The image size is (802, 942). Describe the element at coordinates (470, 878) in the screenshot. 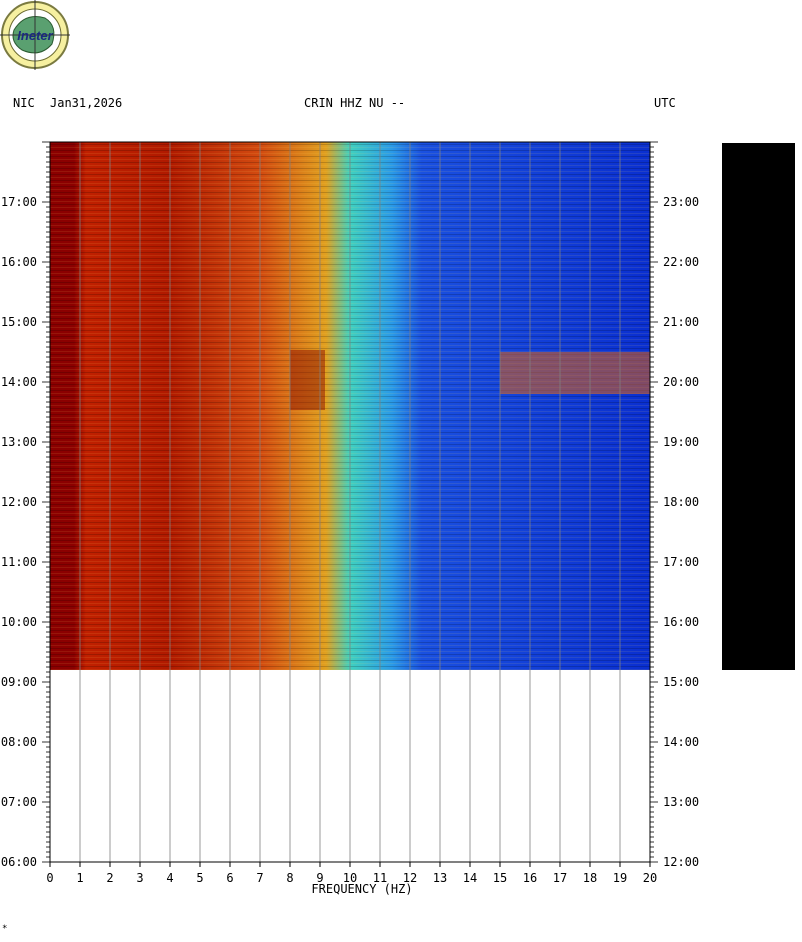

I see `x-tick-label: 14` at that location.